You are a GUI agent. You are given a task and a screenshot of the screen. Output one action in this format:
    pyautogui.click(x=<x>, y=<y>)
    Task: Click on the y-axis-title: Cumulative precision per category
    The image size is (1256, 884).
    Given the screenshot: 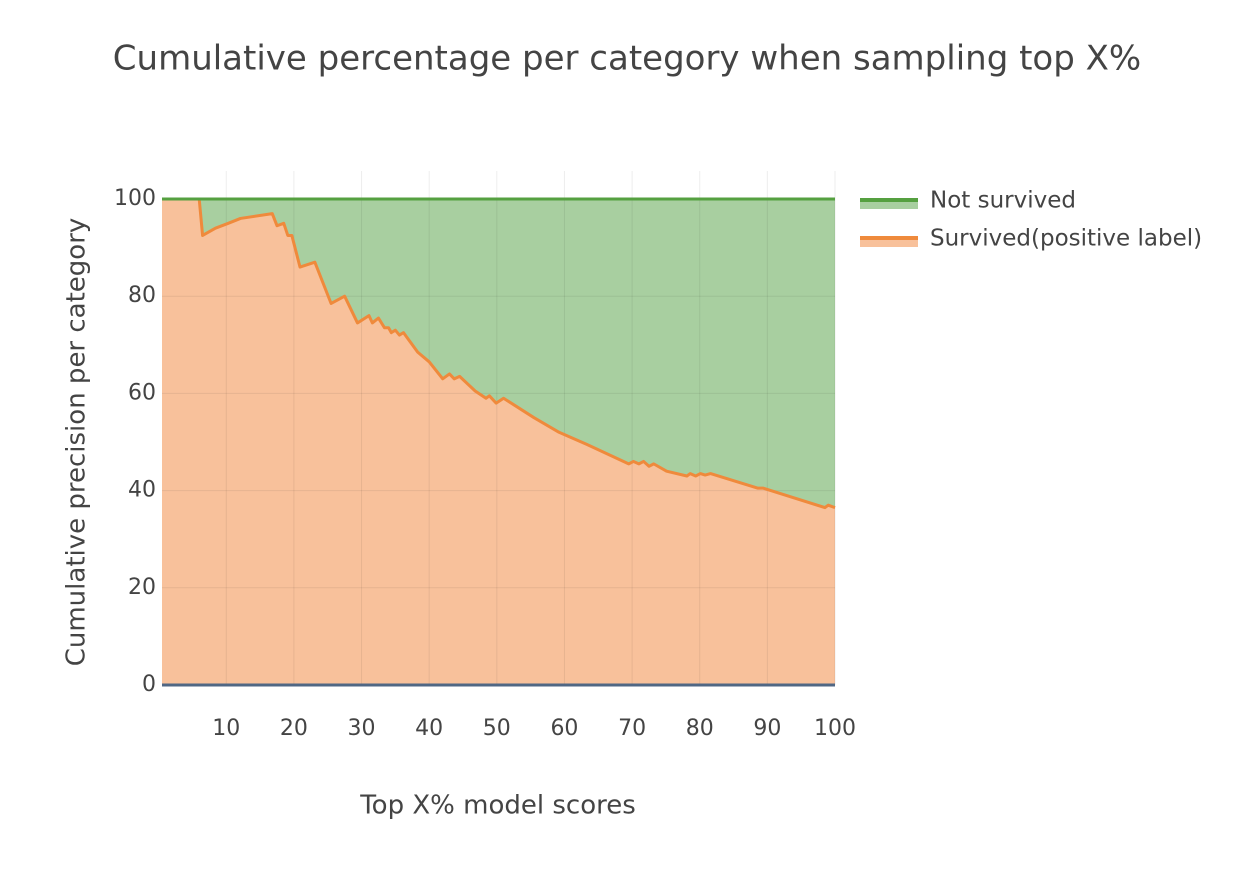 What is the action you would take?
    pyautogui.click(x=77, y=442)
    